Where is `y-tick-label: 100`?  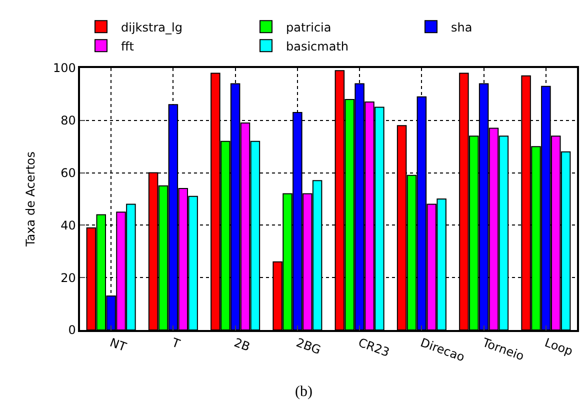
y-tick-label: 100 is located at coordinates (64, 68).